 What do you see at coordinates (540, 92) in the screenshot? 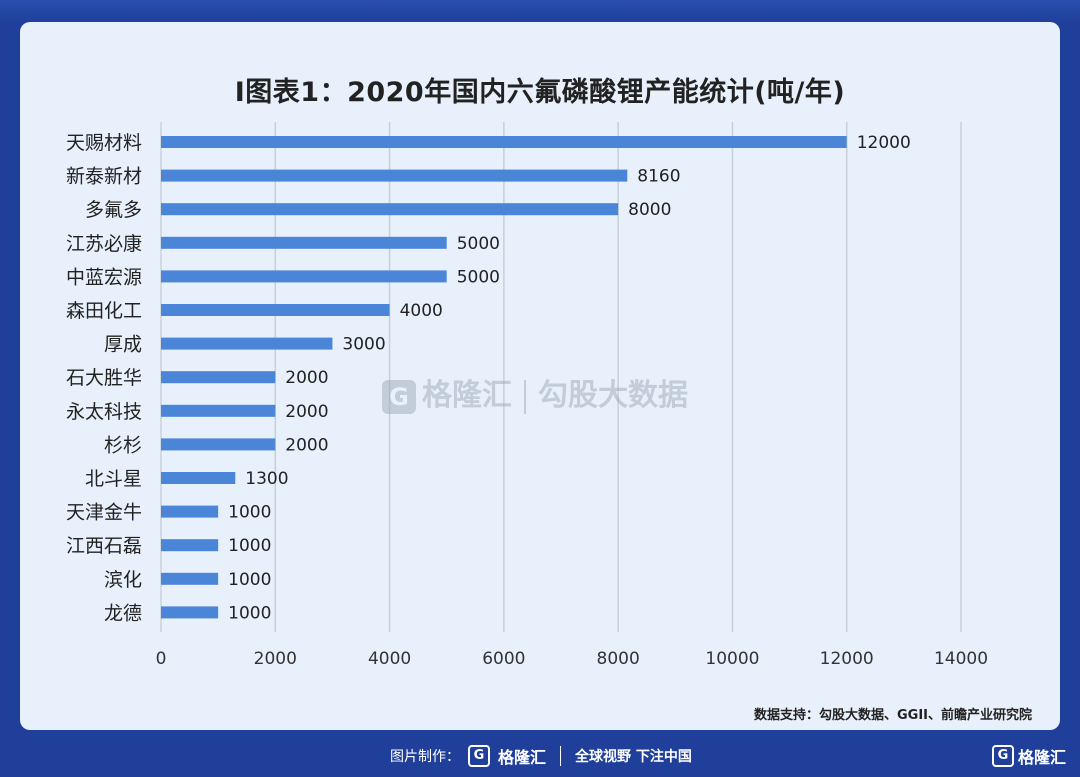
I see `chart-title: I图表1：2020年国内六氟磷酸锂产能统计(吨/年)` at bounding box center [540, 92].